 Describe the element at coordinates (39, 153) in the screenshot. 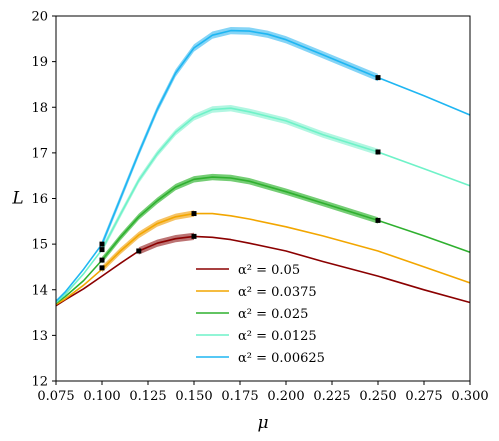

I see `y-tick-label: 17` at that location.